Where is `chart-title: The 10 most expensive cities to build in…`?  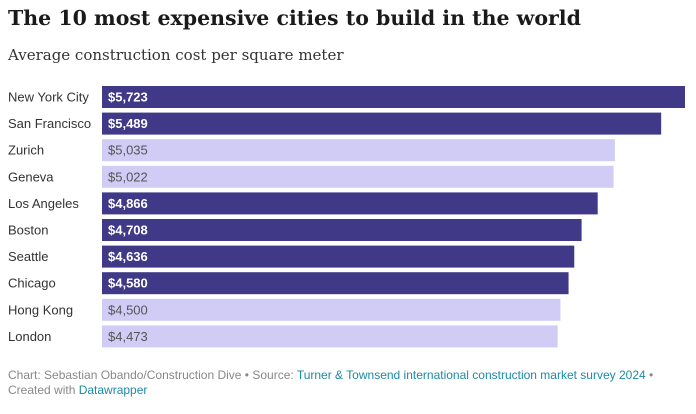 chart-title: The 10 most expensive cities to build in… is located at coordinates (294, 18).